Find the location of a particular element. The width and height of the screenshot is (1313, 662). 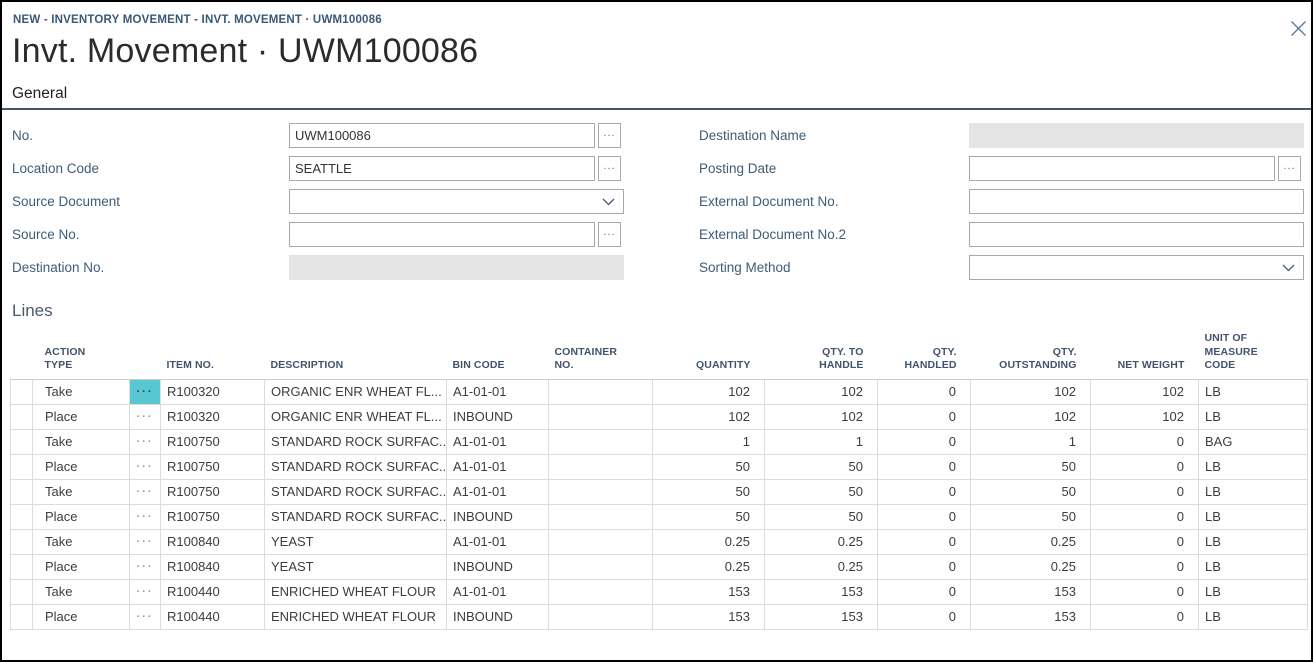

no-field is located at coordinates (442, 135).